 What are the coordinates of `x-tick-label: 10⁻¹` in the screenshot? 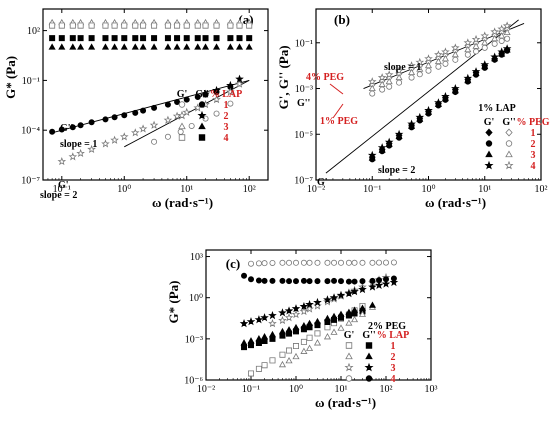 It's located at (251, 389).